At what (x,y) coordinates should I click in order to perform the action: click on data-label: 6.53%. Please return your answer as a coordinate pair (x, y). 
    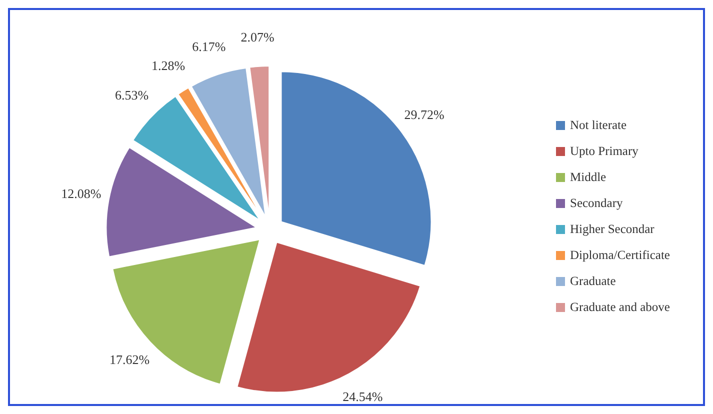
    Looking at the image, I should click on (132, 95).